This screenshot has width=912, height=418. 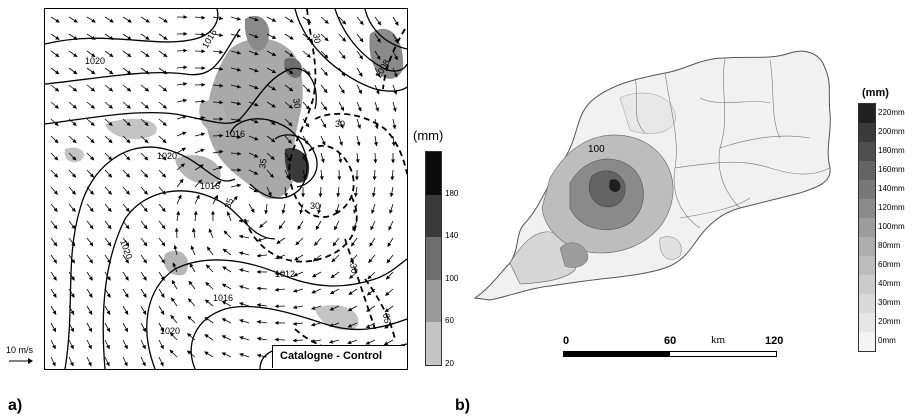 I want to click on panel-a-label: a), so click(x=15, y=405).